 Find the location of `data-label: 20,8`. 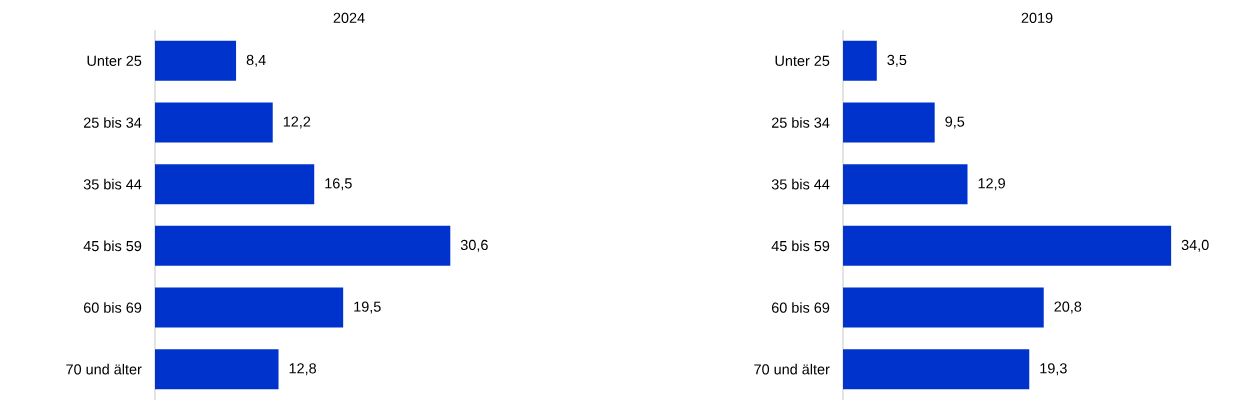

data-label: 20,8 is located at coordinates (1068, 307).